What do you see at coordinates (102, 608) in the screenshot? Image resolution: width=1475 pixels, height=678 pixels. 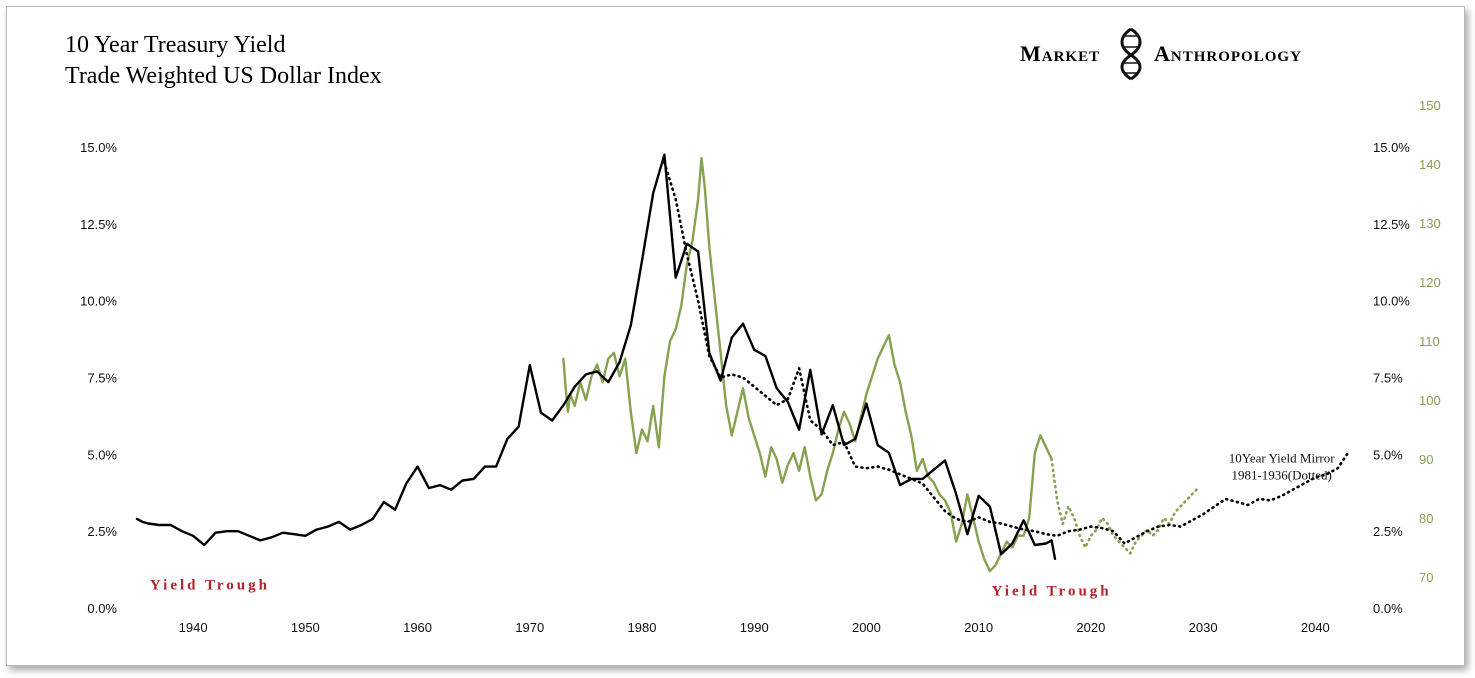 I see `left-y-tick-label: 0.0%` at bounding box center [102, 608].